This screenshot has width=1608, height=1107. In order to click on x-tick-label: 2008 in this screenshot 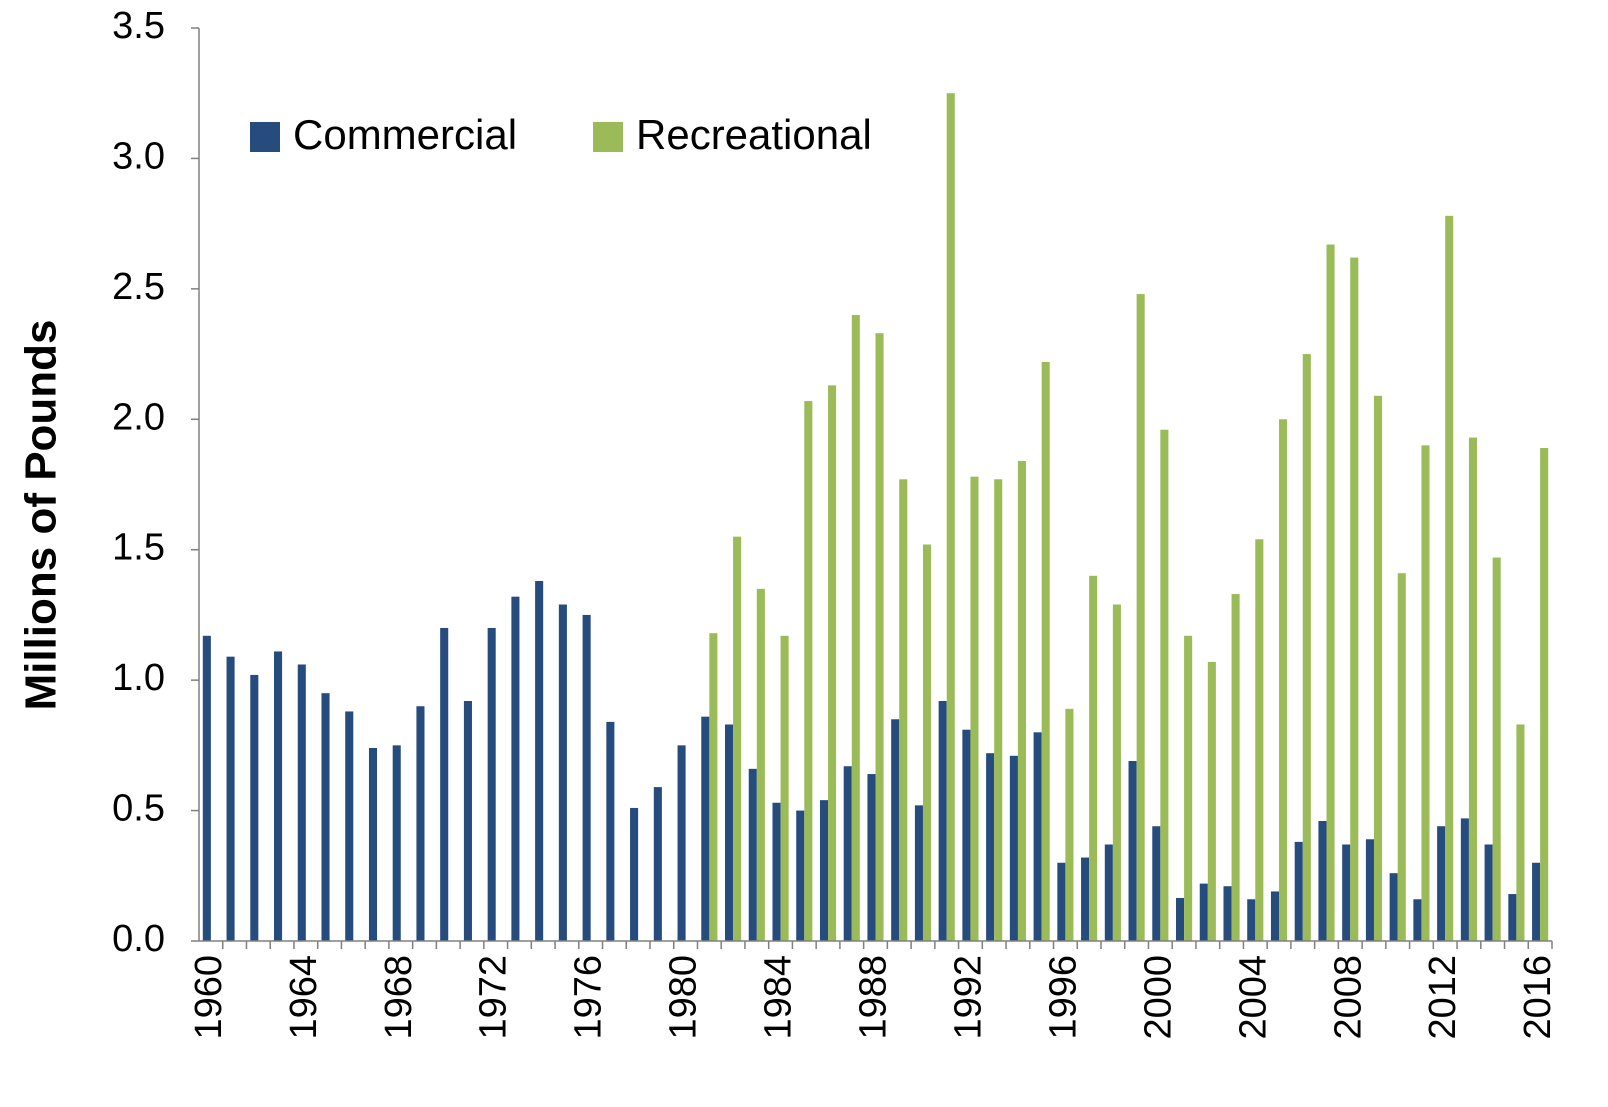, I will do `click(1348, 997)`.